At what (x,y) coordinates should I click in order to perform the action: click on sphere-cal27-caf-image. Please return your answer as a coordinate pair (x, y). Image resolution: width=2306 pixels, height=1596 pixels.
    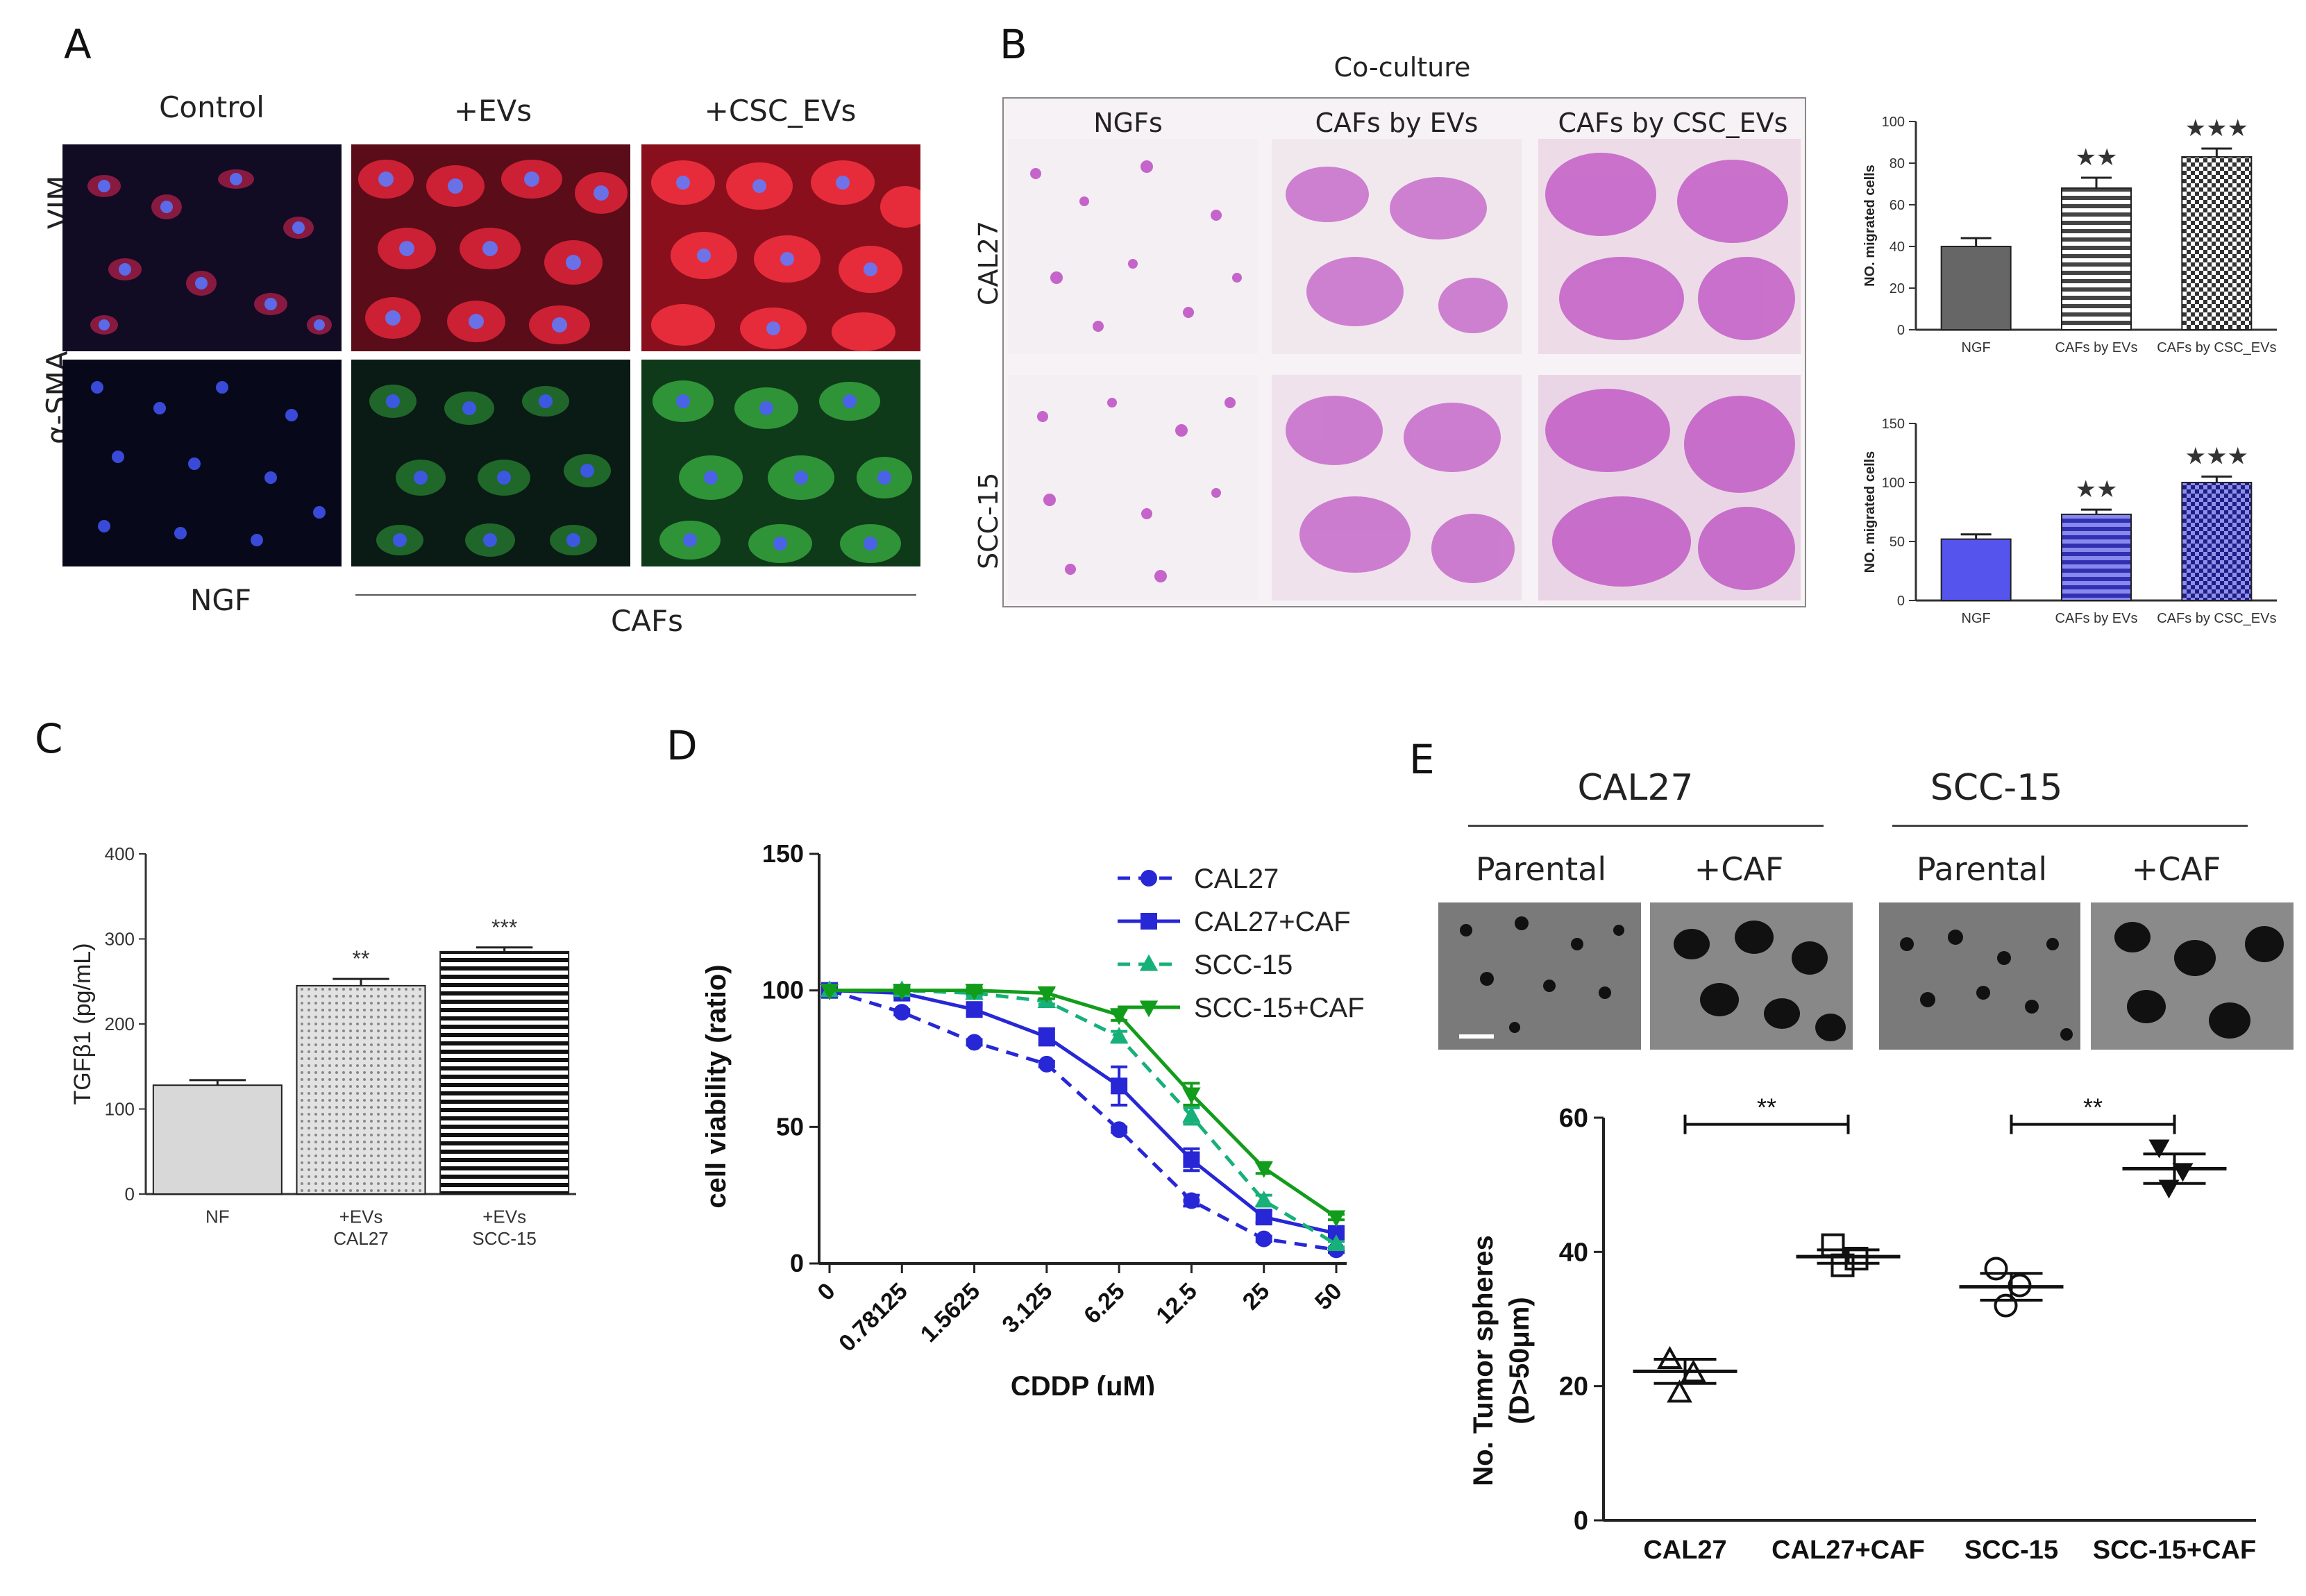
    Looking at the image, I should click on (1751, 976).